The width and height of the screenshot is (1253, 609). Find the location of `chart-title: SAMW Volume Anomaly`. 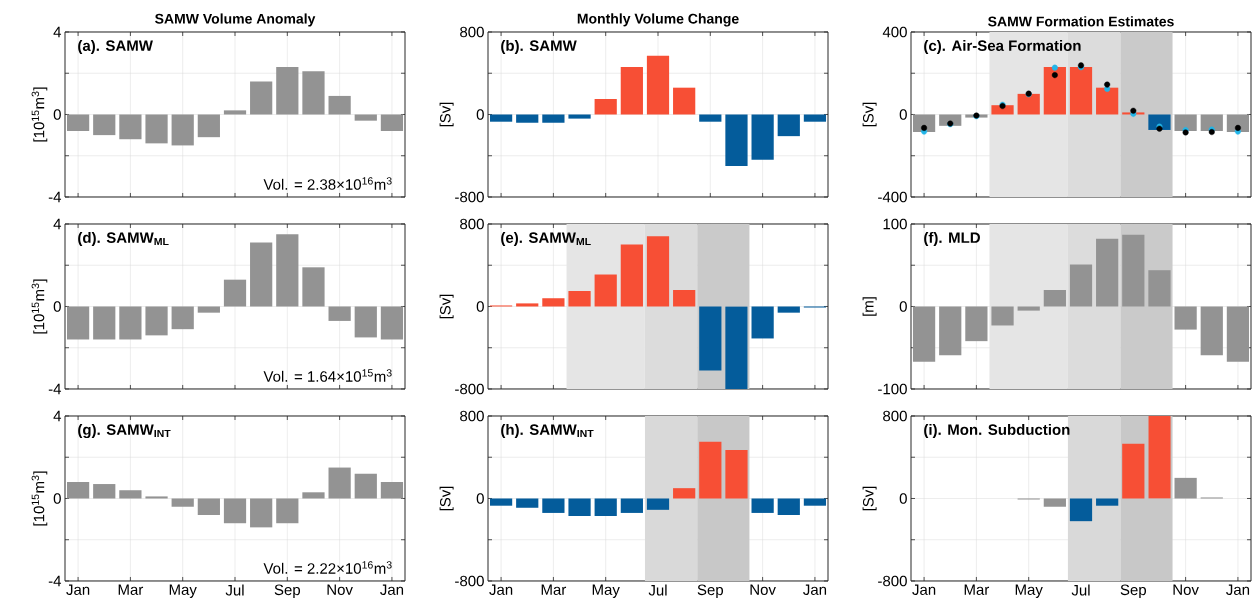

chart-title: SAMW Volume Anomaly is located at coordinates (235, 20).